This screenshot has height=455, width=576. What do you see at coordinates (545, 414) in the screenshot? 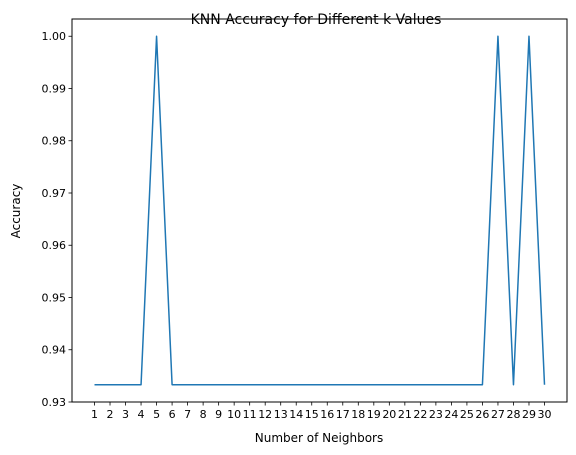
I see `x-tick-label: 30` at bounding box center [545, 414].